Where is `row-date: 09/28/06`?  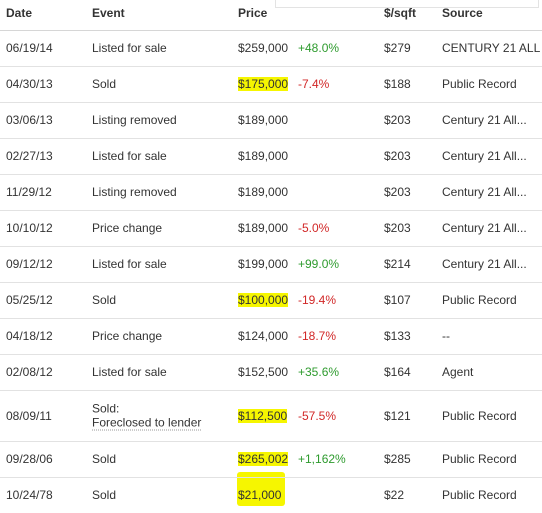
row-date: 09/28/06 is located at coordinates (29, 459).